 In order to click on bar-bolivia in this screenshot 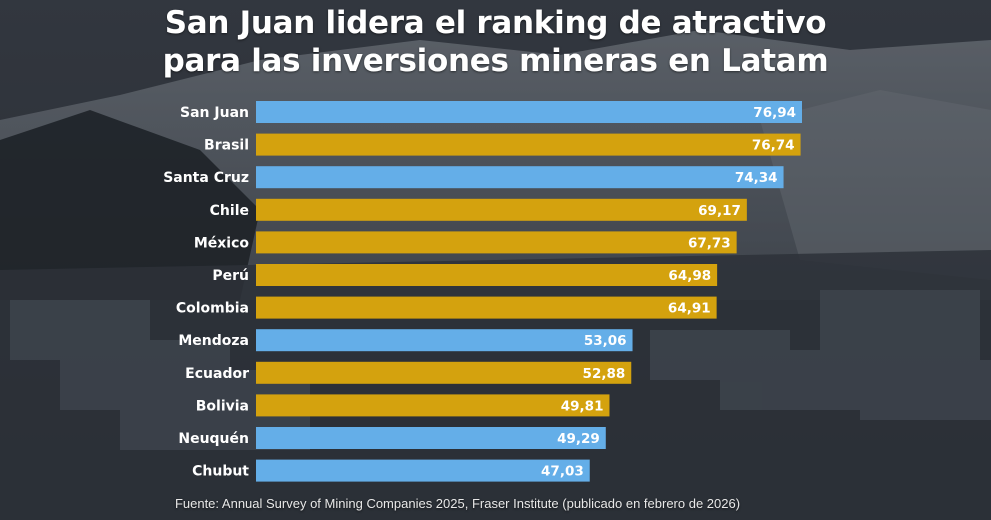, I will do `click(433, 405)`.